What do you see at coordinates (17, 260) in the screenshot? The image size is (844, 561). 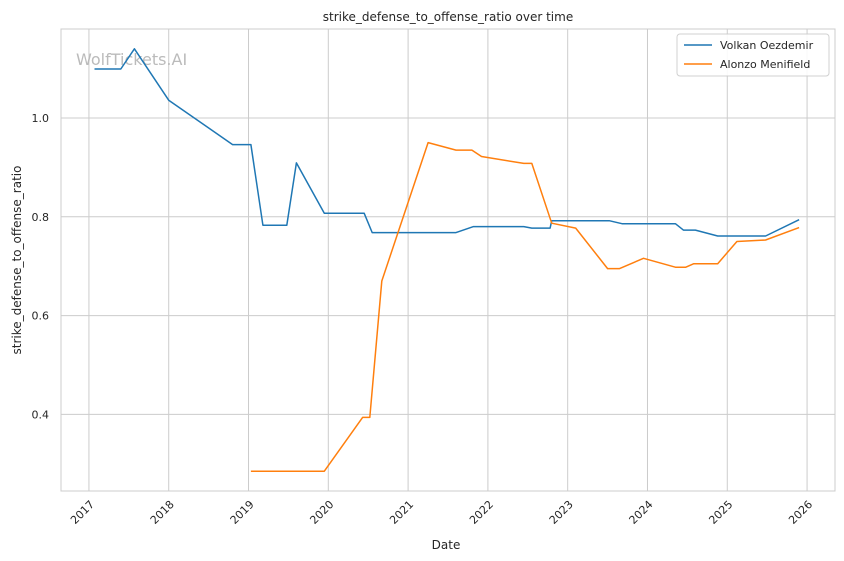 I see `y-axis-label: strike_defense_to_offense_ratio` at bounding box center [17, 260].